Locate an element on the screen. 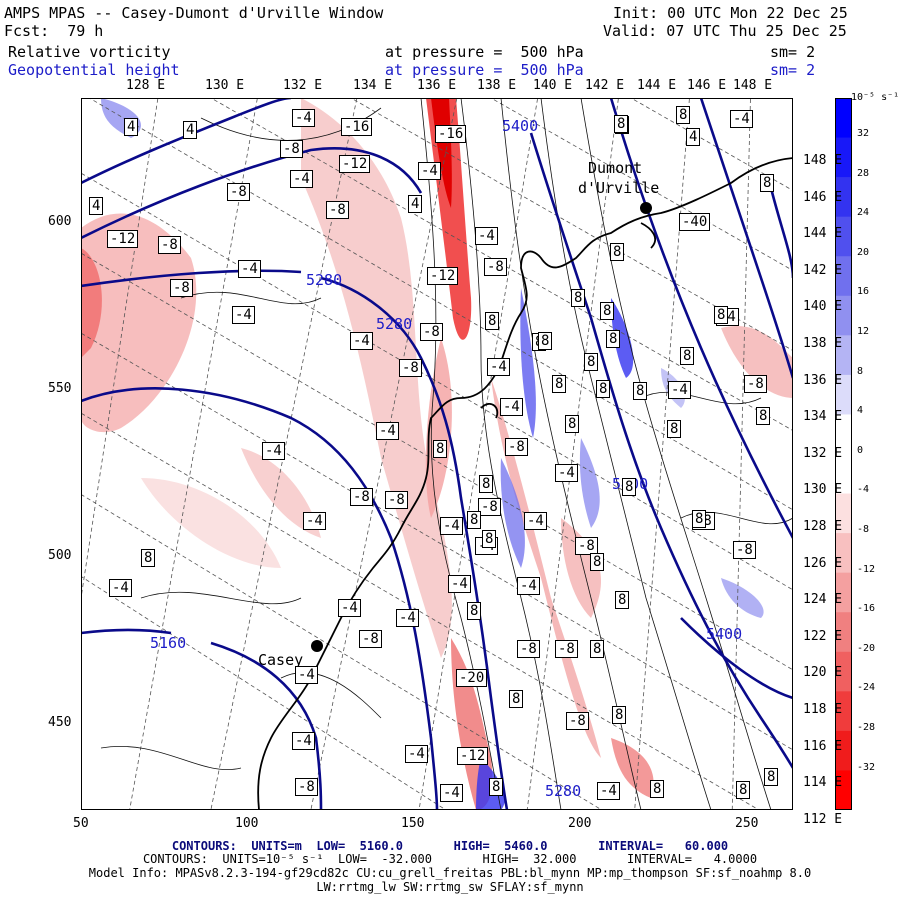 The image size is (900, 900). field1-name: Relative vorticity is located at coordinates (89, 52).